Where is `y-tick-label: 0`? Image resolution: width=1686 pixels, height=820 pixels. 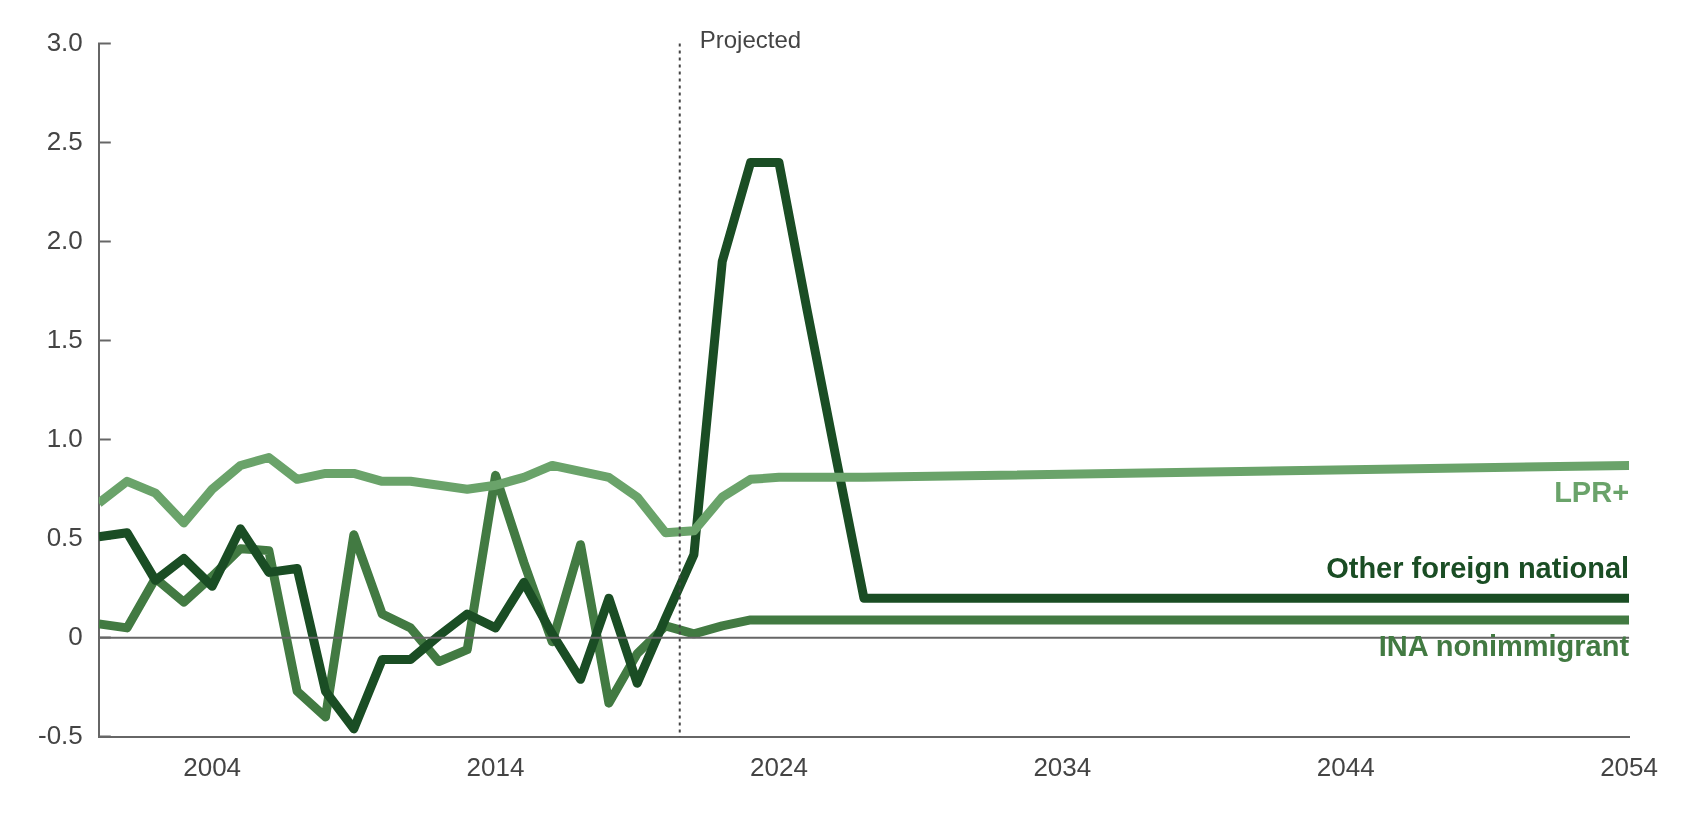 y-tick-label: 0 is located at coordinates (75, 635).